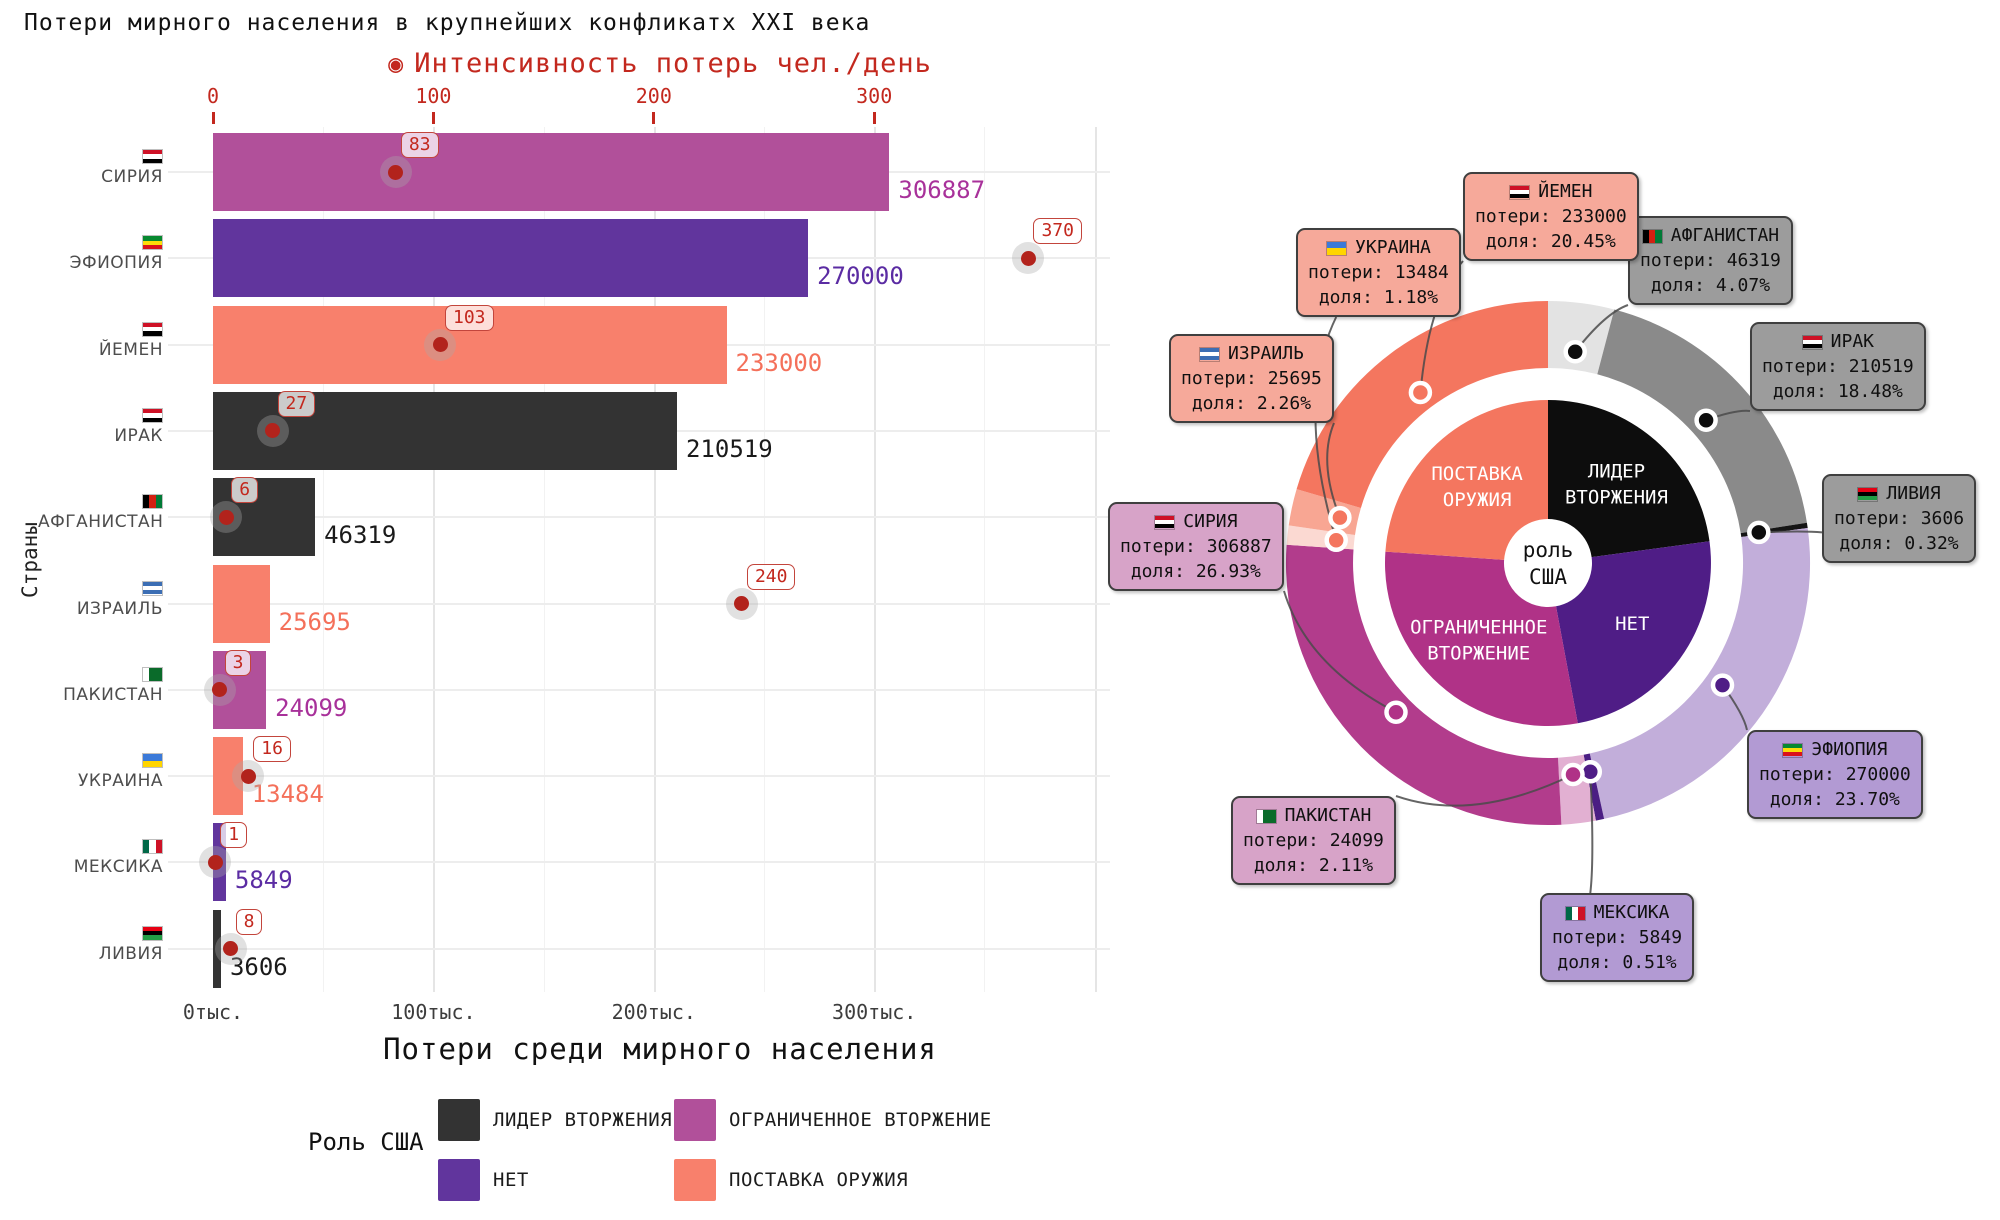  What do you see at coordinates (1195, 571) in the screenshot?
I see `callout-share-syria: доля: 26.93%` at bounding box center [1195, 571].